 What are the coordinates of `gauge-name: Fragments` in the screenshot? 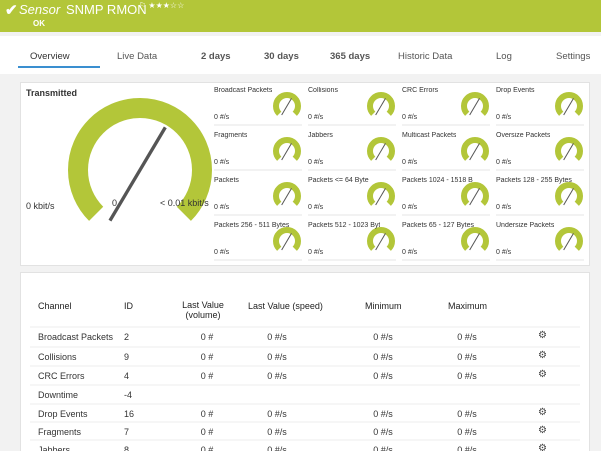 It's located at (231, 135).